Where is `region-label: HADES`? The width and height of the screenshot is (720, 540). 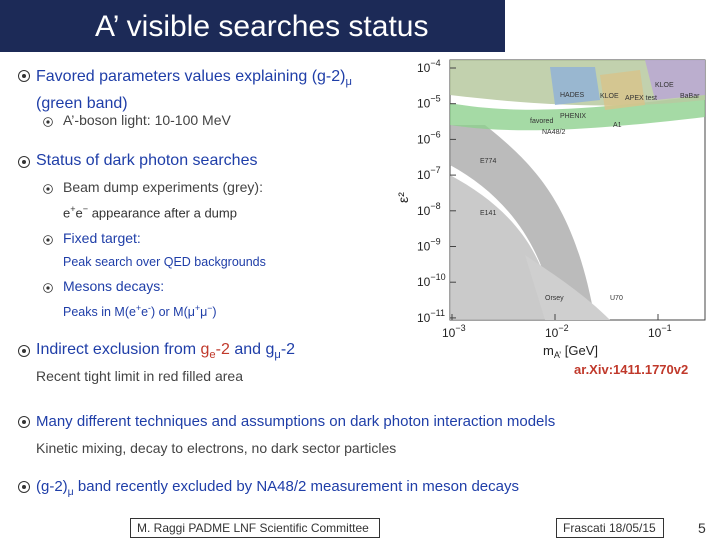
region-label: HADES is located at coordinates (572, 95).